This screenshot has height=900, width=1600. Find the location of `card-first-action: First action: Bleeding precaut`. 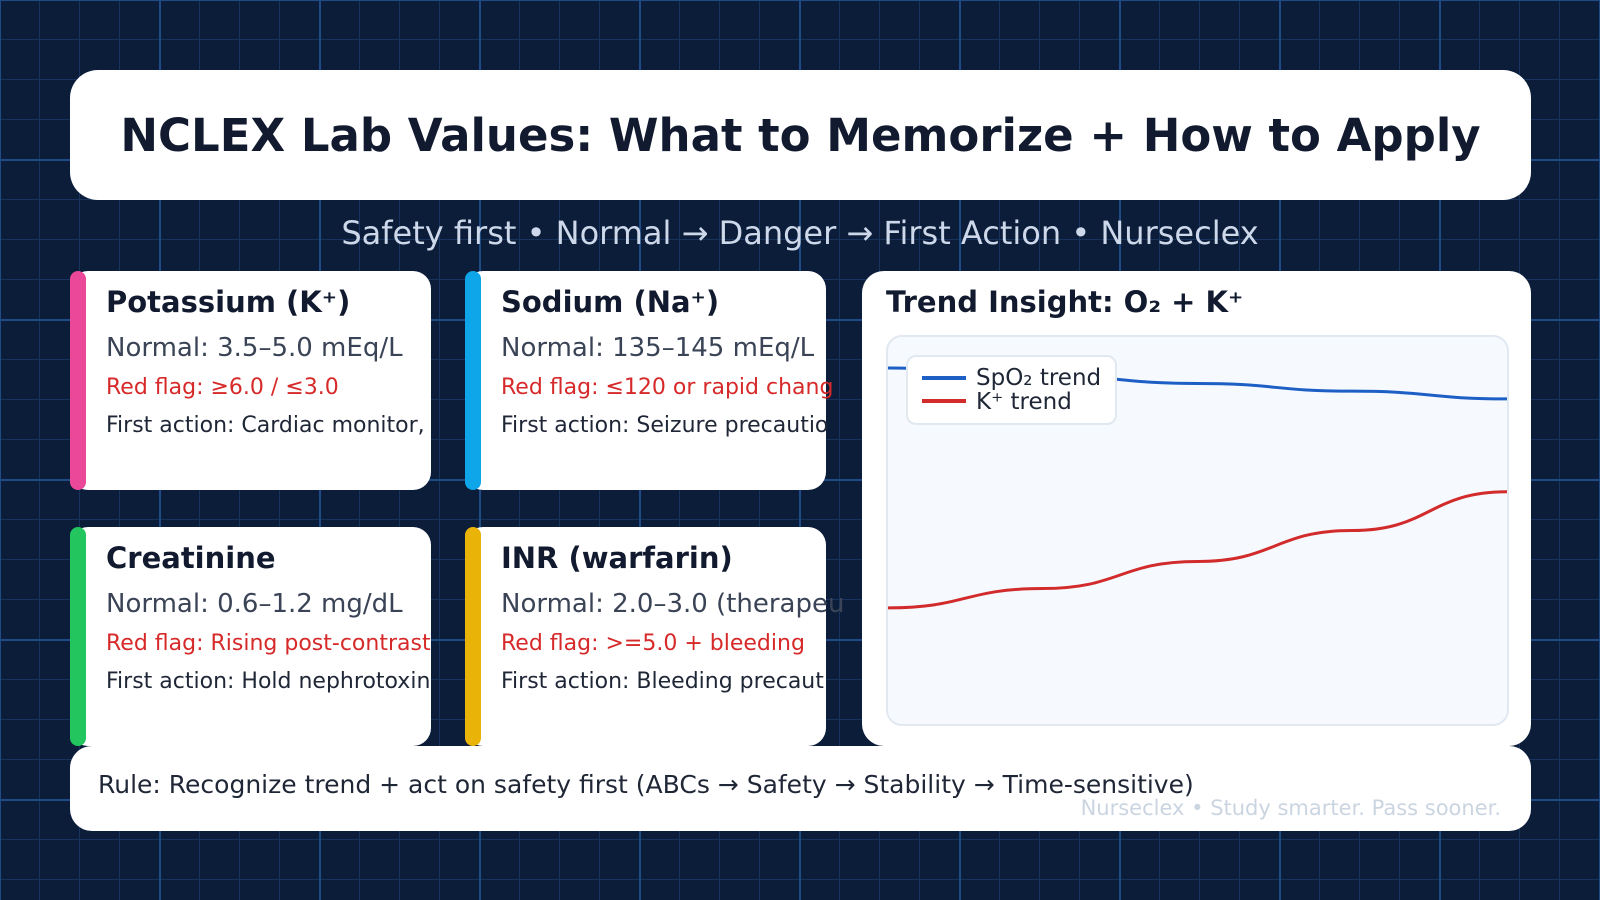

card-first-action: First action: Bleeding precaut is located at coordinates (662, 681).